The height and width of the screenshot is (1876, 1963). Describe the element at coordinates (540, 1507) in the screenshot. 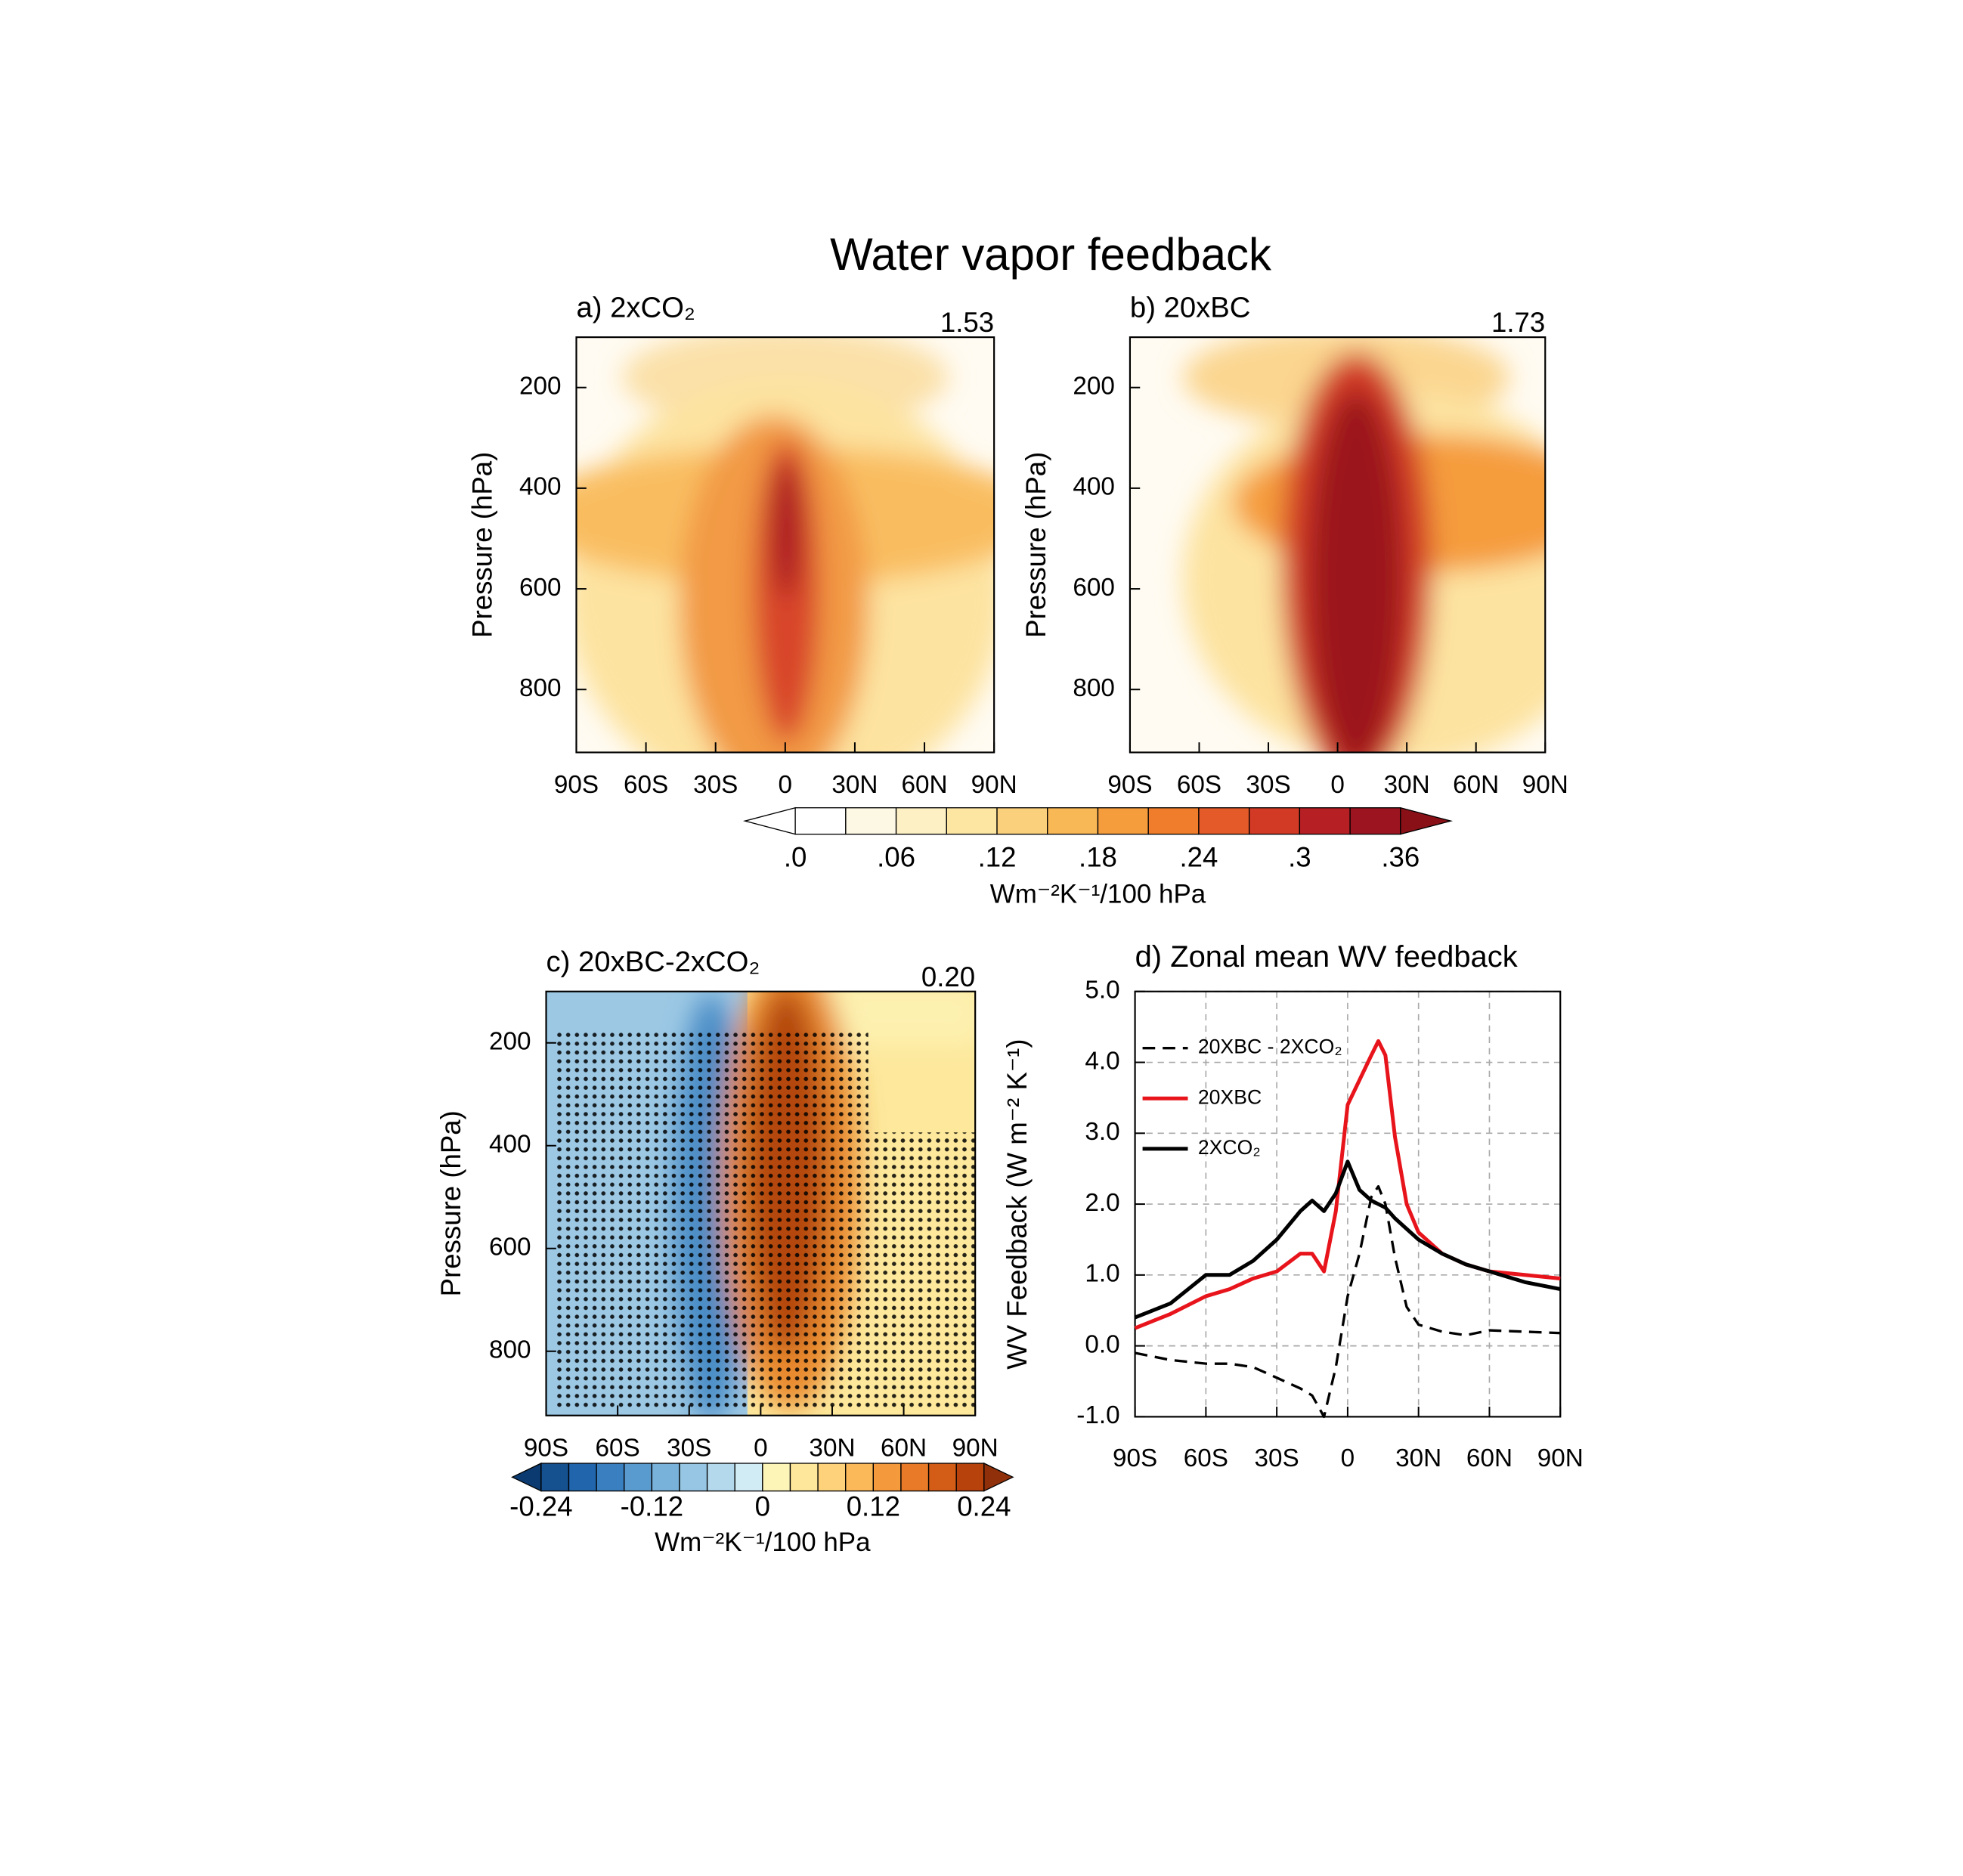

I see `colorbar-tick-label: -0.24` at that location.